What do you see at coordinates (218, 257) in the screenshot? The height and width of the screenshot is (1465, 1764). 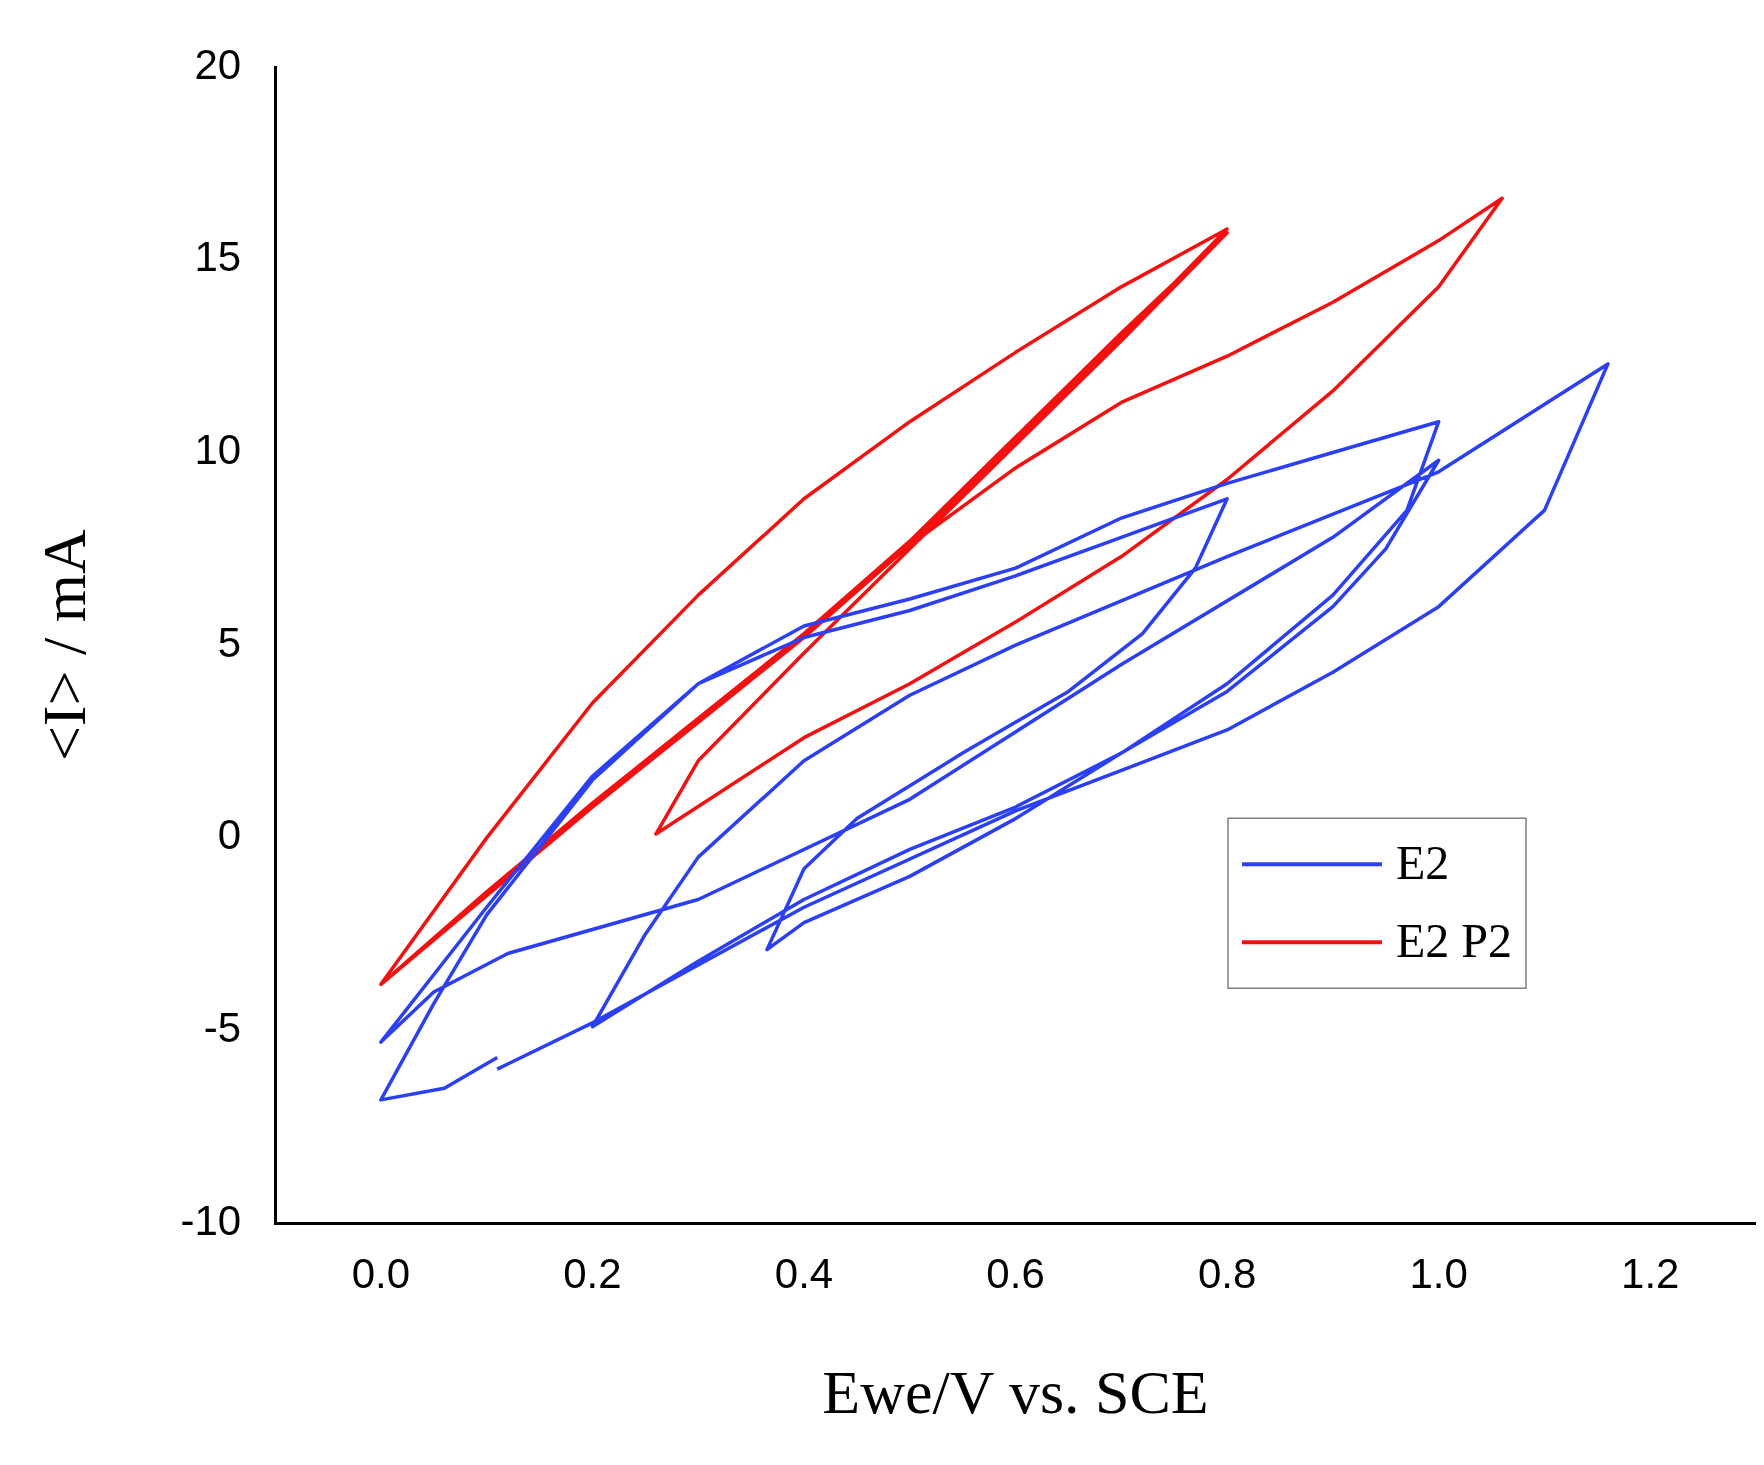 I see `y-tick-label: 15` at bounding box center [218, 257].